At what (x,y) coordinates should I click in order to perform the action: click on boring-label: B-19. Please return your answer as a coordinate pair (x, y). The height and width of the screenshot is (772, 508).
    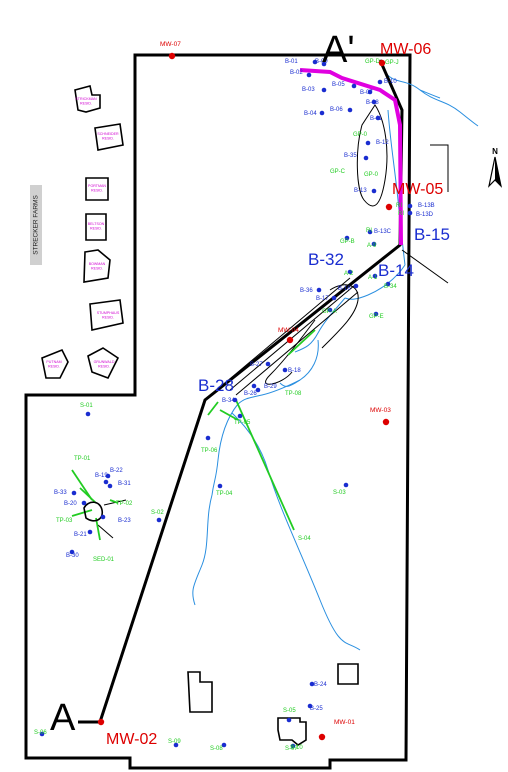
    Looking at the image, I should click on (101, 476).